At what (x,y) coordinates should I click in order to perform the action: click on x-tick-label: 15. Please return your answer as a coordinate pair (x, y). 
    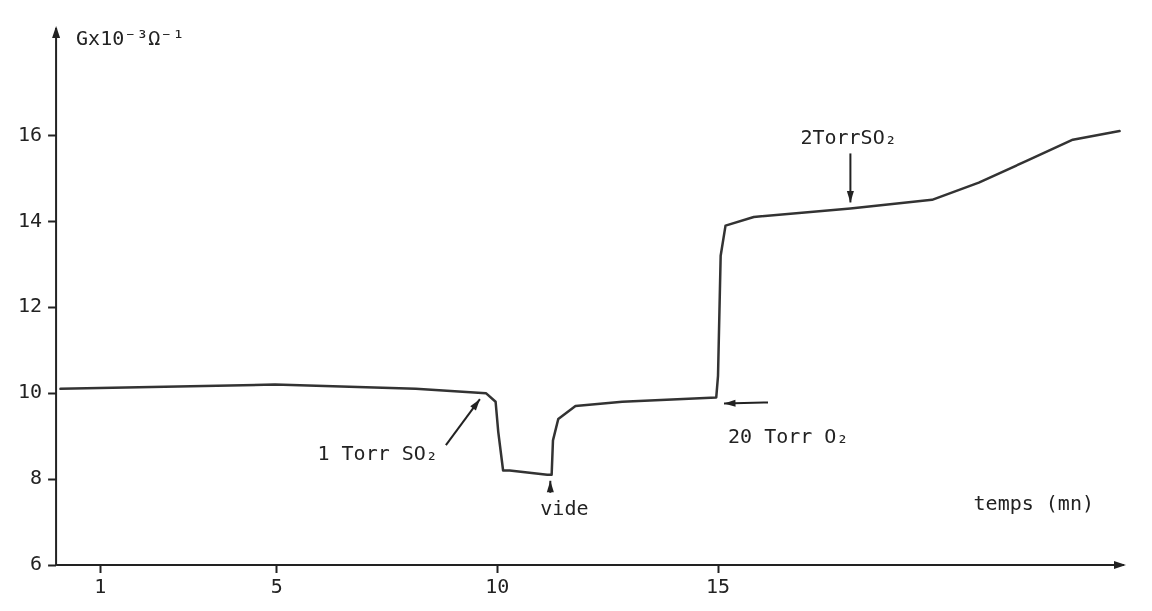
    Looking at the image, I should click on (718, 586).